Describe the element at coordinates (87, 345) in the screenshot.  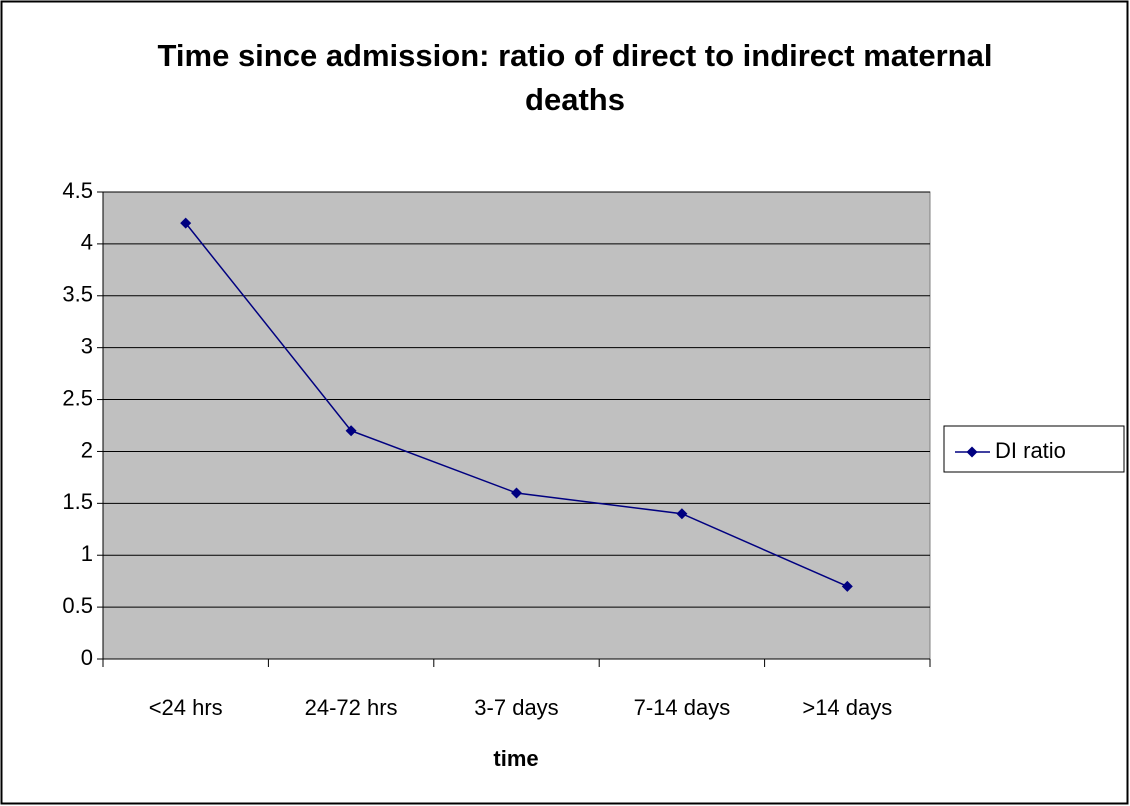
I see `y-tick-label: 3` at that location.